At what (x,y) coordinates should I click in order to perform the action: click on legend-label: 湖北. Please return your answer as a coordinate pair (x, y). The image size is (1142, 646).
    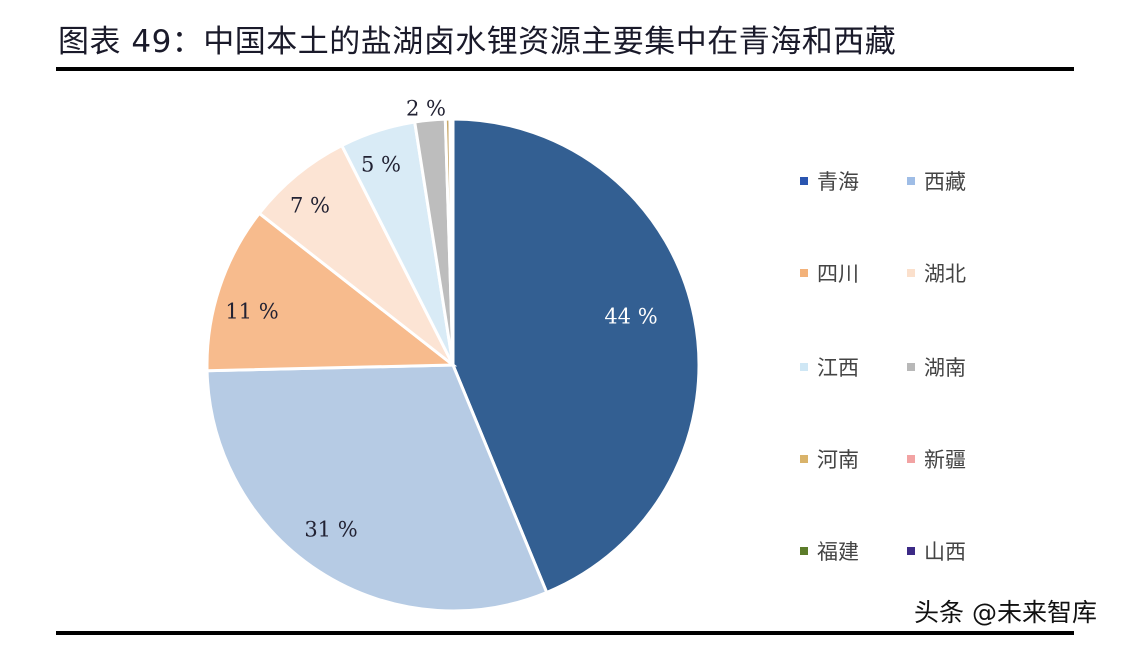
    Looking at the image, I should click on (945, 274).